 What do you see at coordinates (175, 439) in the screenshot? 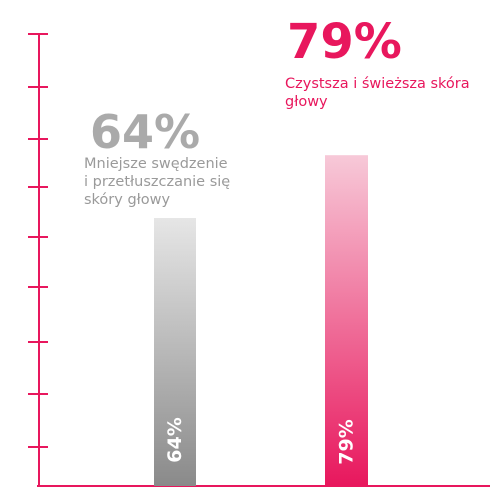
I see `bar-value-label: 64%` at bounding box center [175, 439].